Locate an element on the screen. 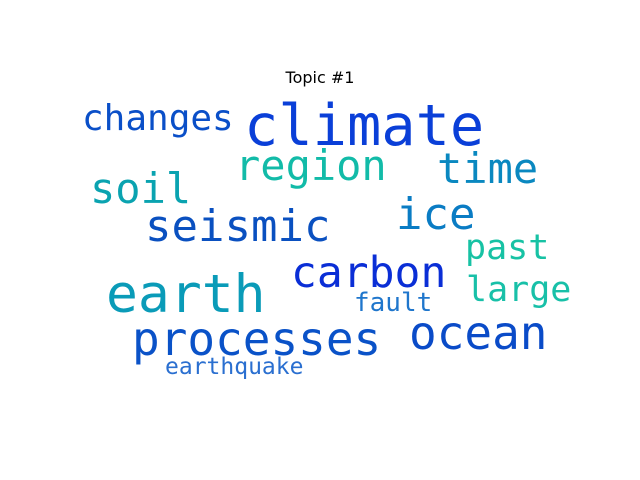 The image size is (640, 480). word-seismic: seismic is located at coordinates (238, 226).